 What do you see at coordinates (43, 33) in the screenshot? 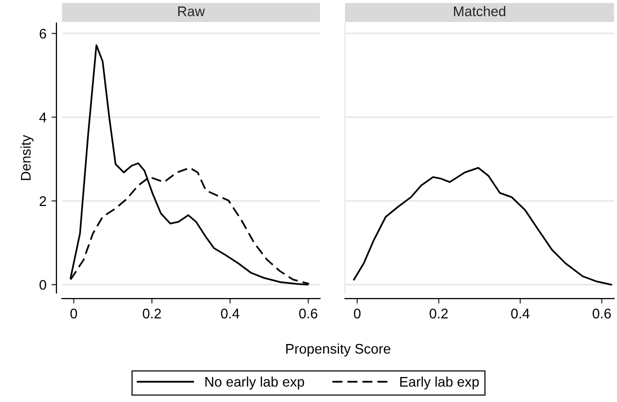
I see `y-tick-label: 6` at bounding box center [43, 33].